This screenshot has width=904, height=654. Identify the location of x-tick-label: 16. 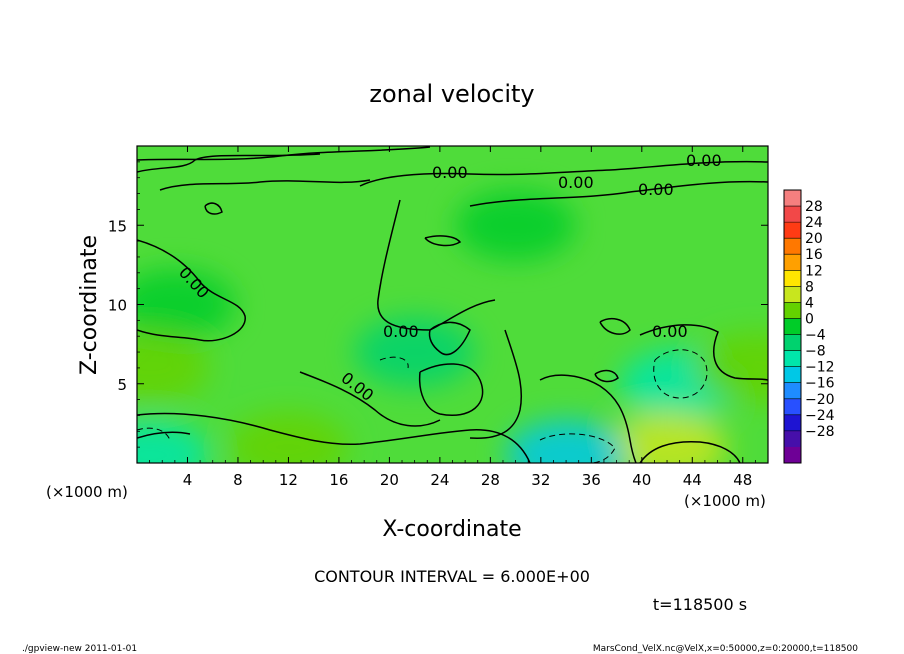
(338, 480).